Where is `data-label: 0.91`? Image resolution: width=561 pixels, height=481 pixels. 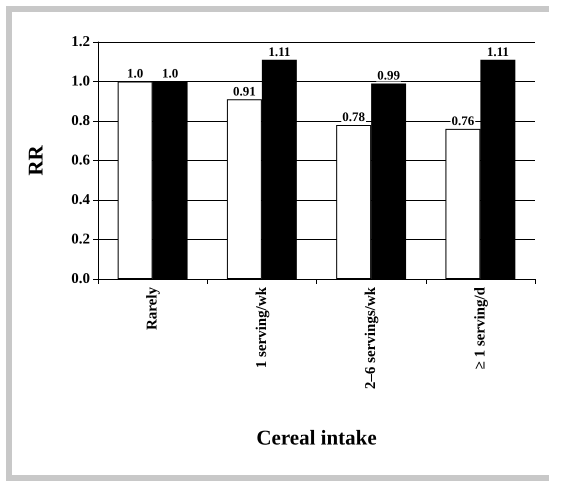
data-label: 0.91 is located at coordinates (244, 90).